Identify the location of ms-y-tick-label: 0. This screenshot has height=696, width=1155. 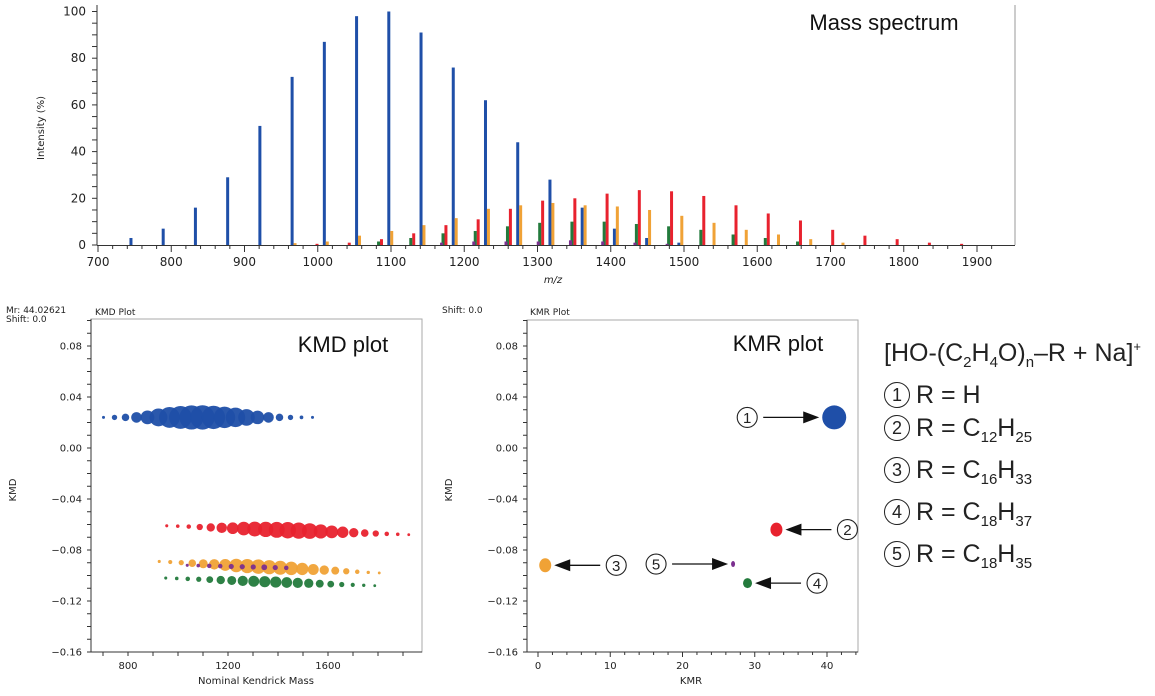
(82, 245).